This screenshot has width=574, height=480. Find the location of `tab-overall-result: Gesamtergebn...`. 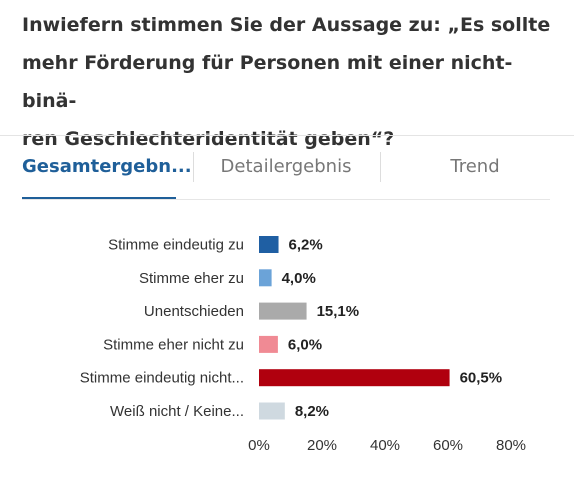

tab-overall-result: Gesamtergebn... is located at coordinates (107, 168).